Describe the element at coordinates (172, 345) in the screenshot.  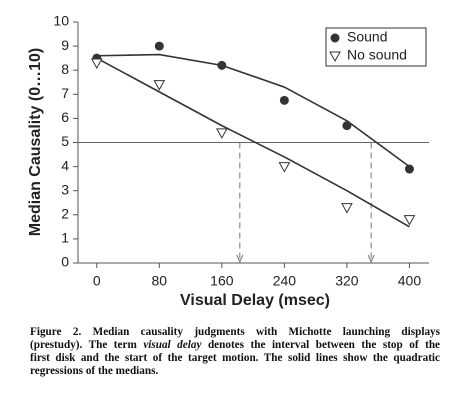
I see `caption-italic: visual delay` at that location.